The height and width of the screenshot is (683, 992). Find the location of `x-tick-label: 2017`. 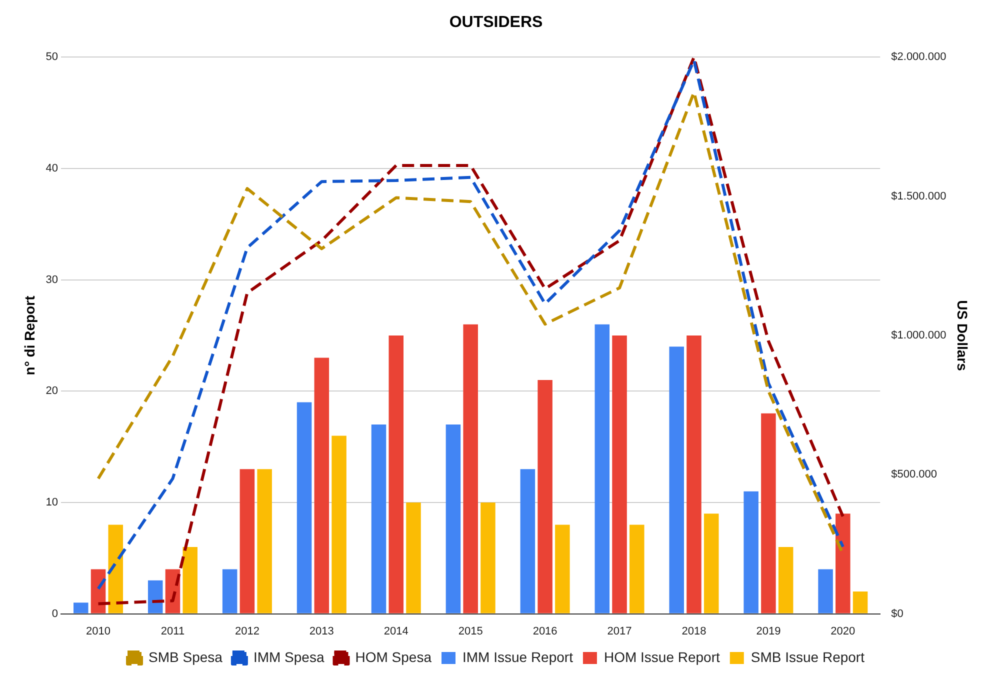

x-tick-label: 2017 is located at coordinates (619, 631).